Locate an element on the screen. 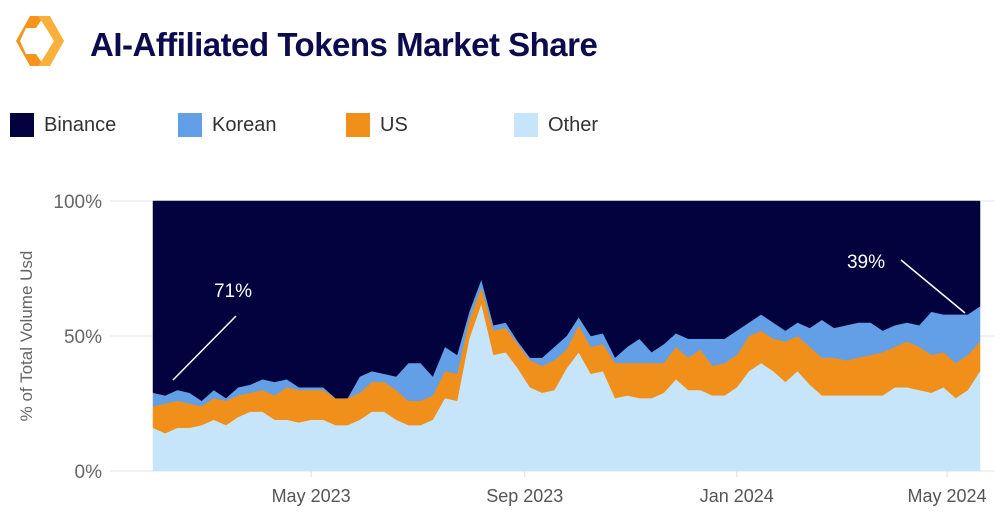 The width and height of the screenshot is (1003, 521). legend-label: US is located at coordinates (394, 124).